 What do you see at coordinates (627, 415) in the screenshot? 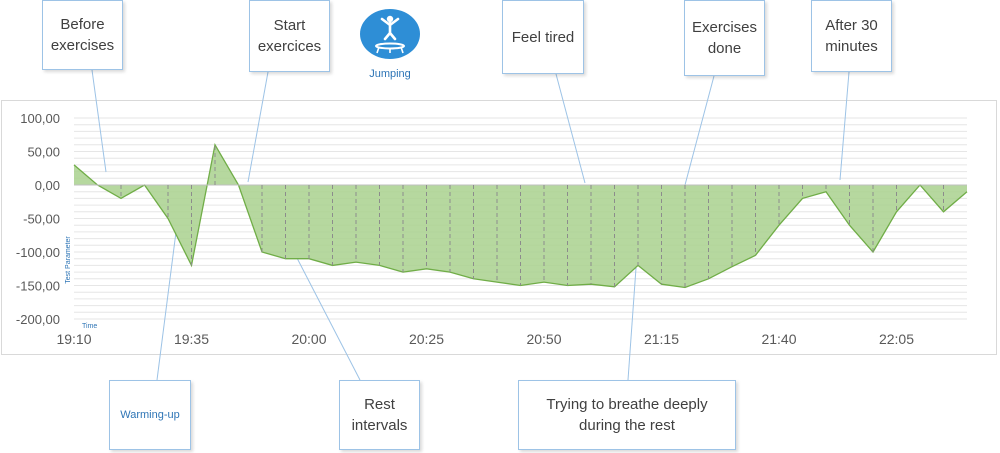
I see `callout-breathe-deeply: Trying to breathe deeply during the rest` at bounding box center [627, 415].